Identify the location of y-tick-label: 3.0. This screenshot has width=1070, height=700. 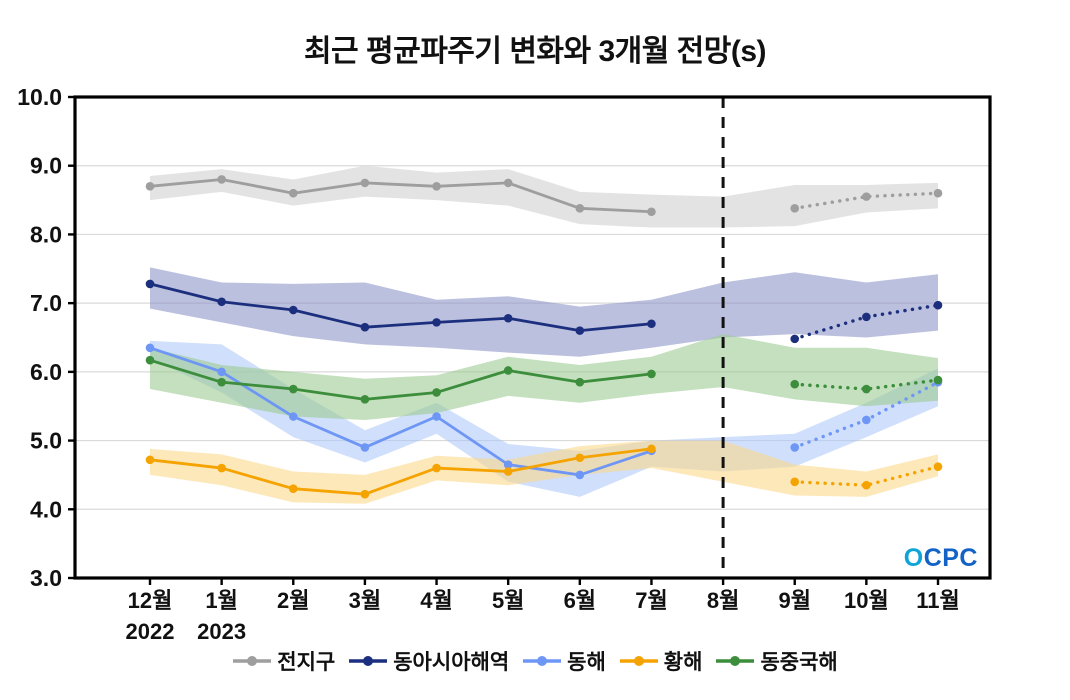
(46, 578).